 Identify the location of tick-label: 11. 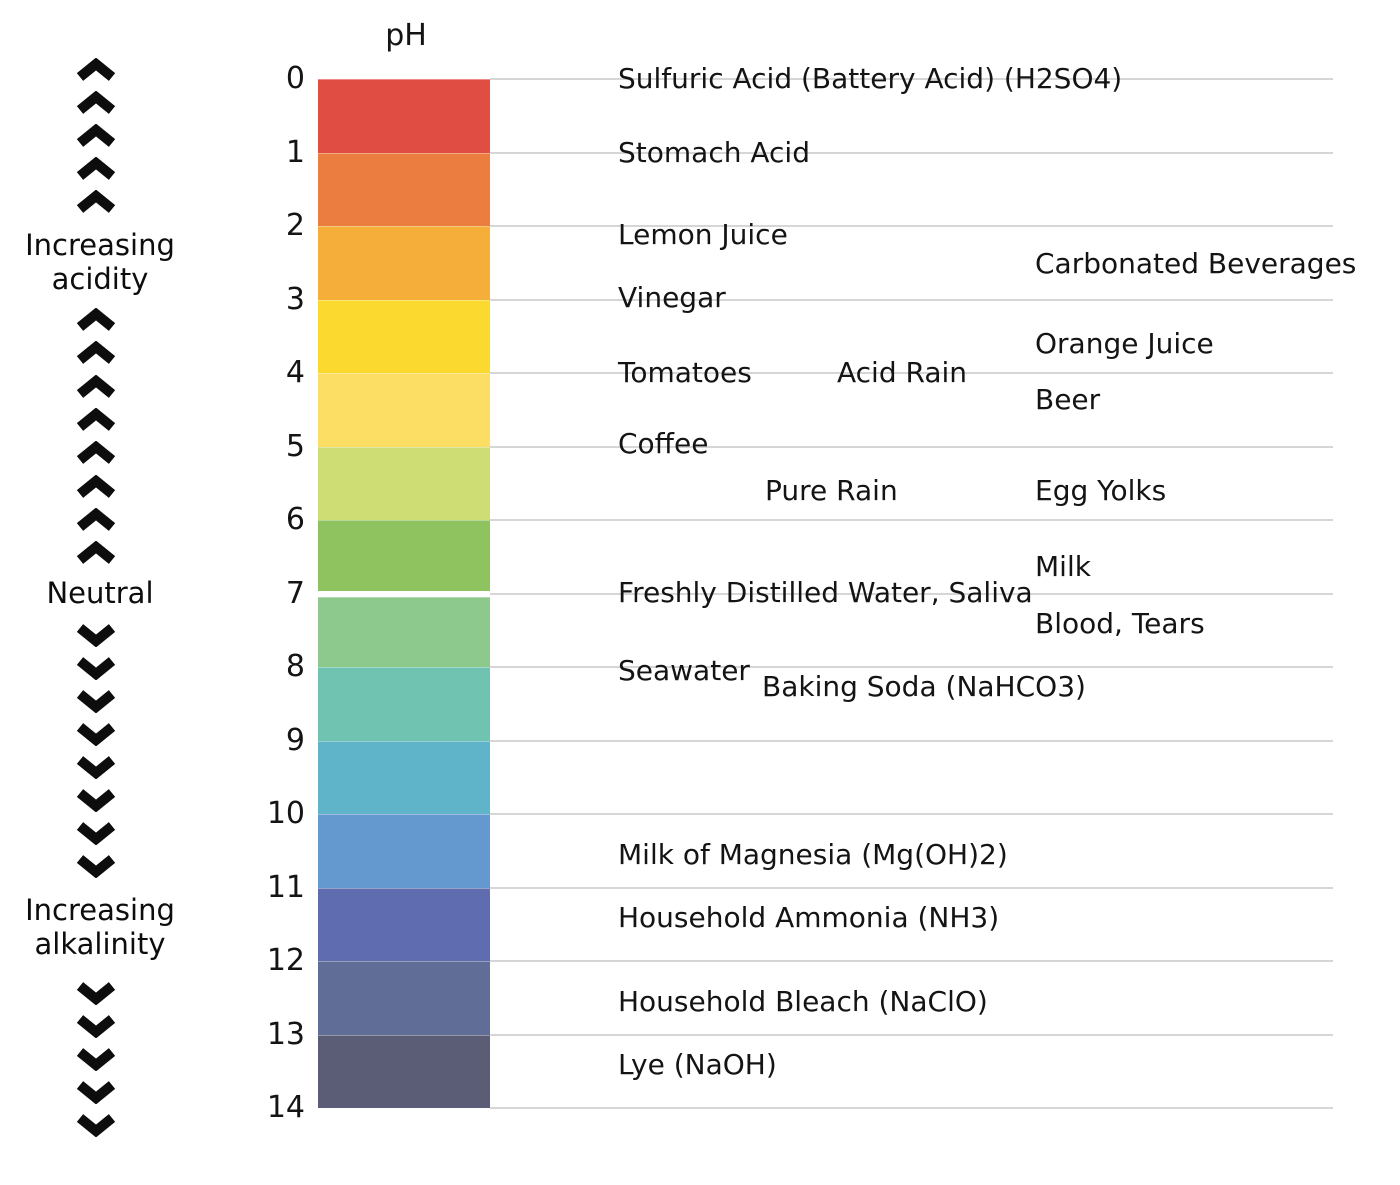
(285, 887).